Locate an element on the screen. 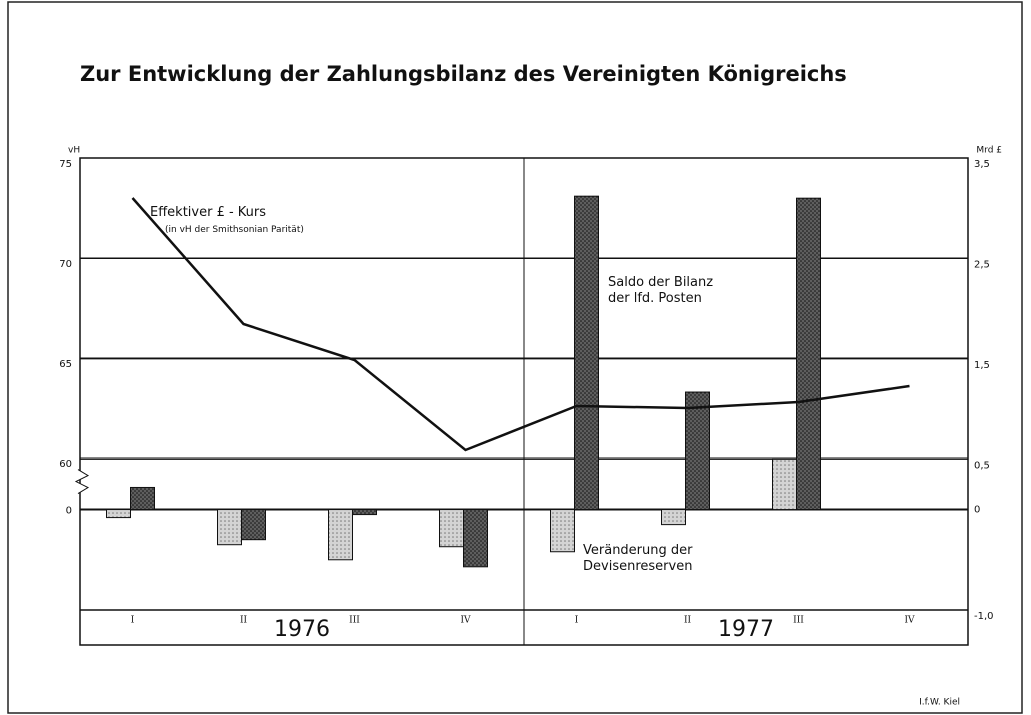 The width and height of the screenshot is (1031, 715). axis-break is located at coordinates (82, 481).